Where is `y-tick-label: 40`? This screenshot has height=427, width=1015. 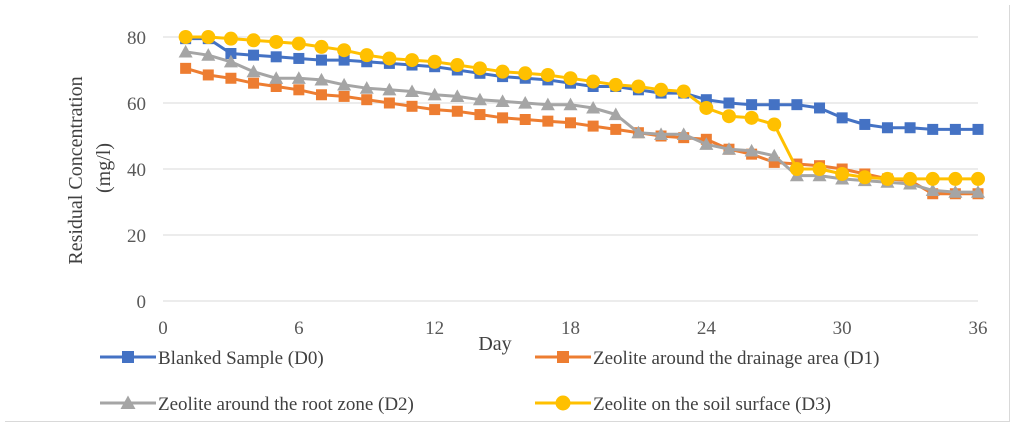
y-tick-label: 40 is located at coordinates (136, 170).